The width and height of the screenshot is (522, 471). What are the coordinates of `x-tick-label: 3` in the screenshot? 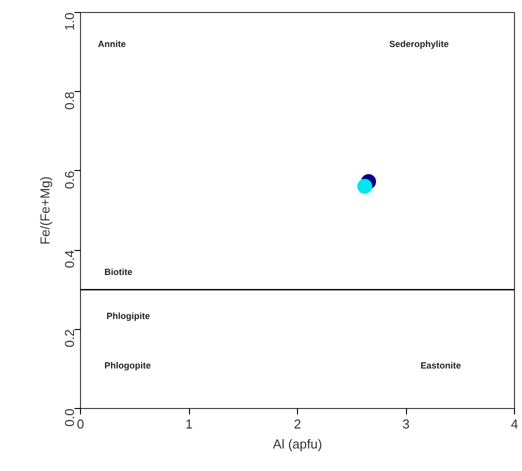 It's located at (406, 424).